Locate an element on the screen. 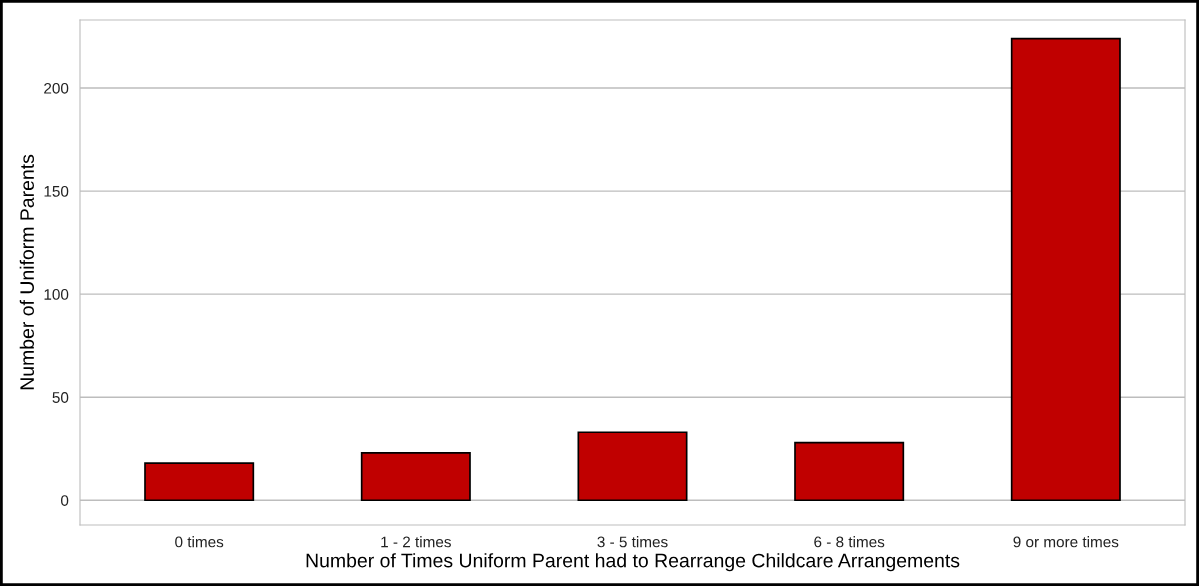 The image size is (1199, 586). y-axis-title: Number of Uniform Parents is located at coordinates (26, 272).